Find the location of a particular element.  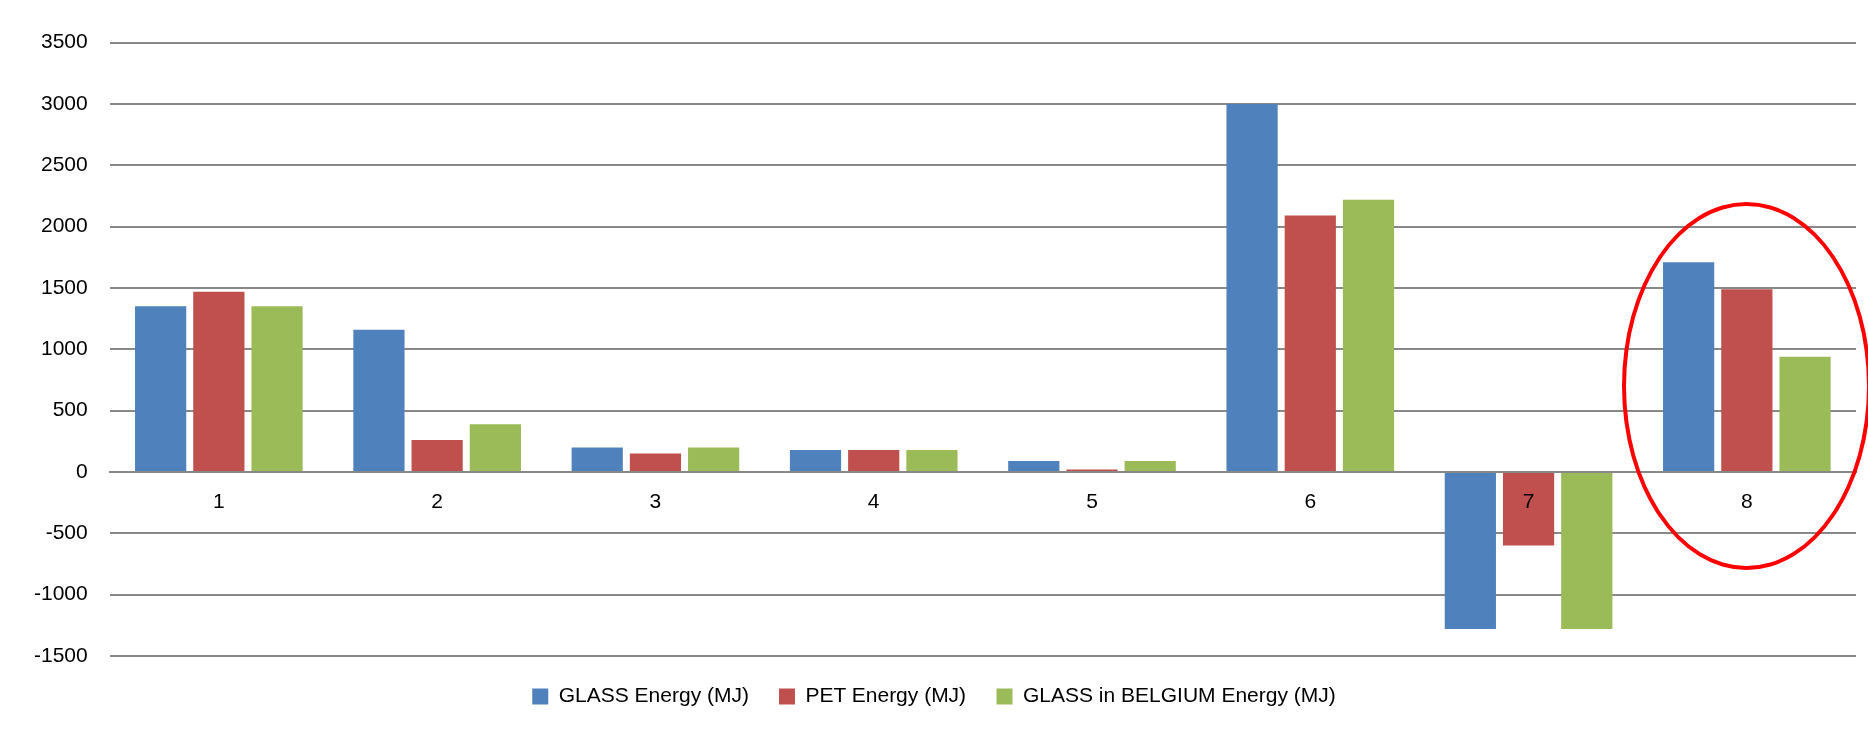

x-tick-label: 7 is located at coordinates (1528, 501).